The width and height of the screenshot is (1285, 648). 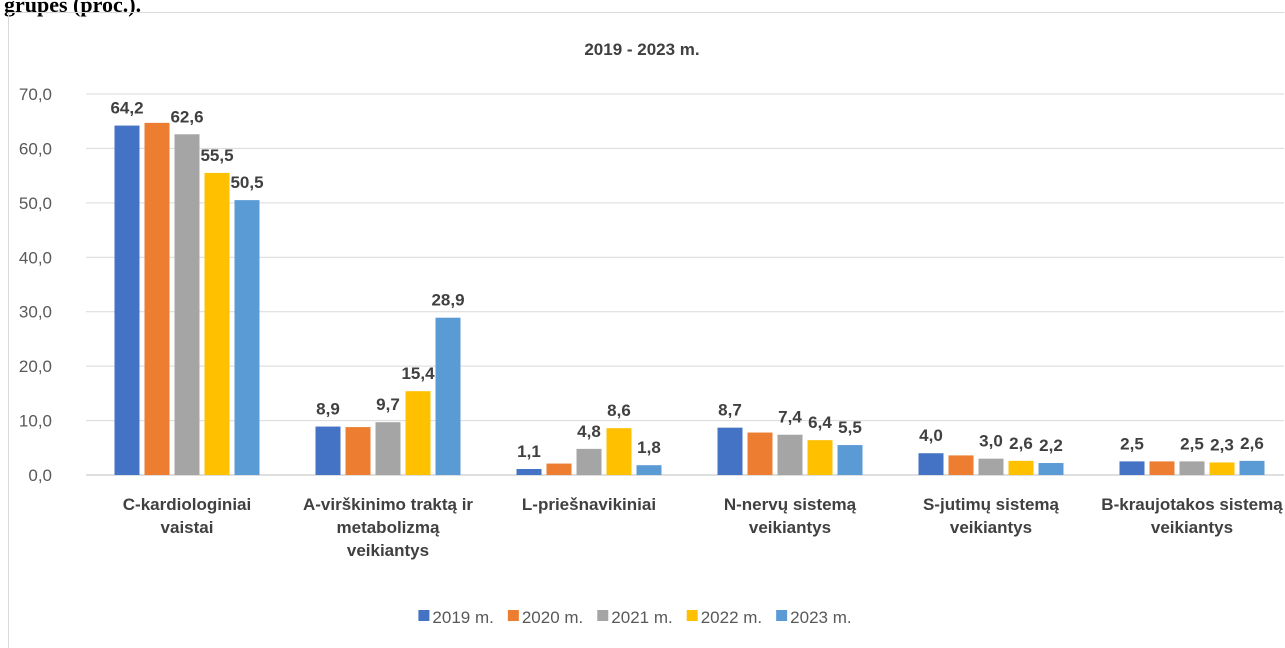 I want to click on data-label: 8,7, so click(x=730, y=410).